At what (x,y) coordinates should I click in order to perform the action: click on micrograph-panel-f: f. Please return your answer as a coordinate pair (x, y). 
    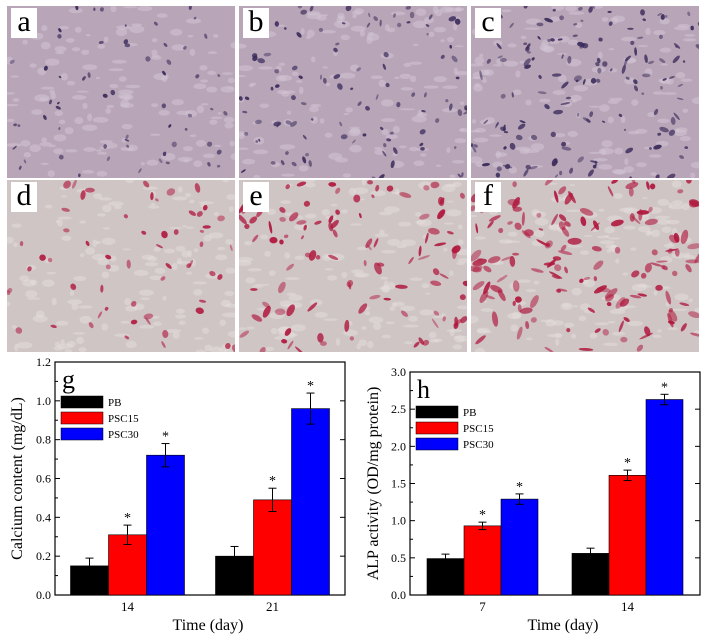
    Looking at the image, I should click on (585, 266).